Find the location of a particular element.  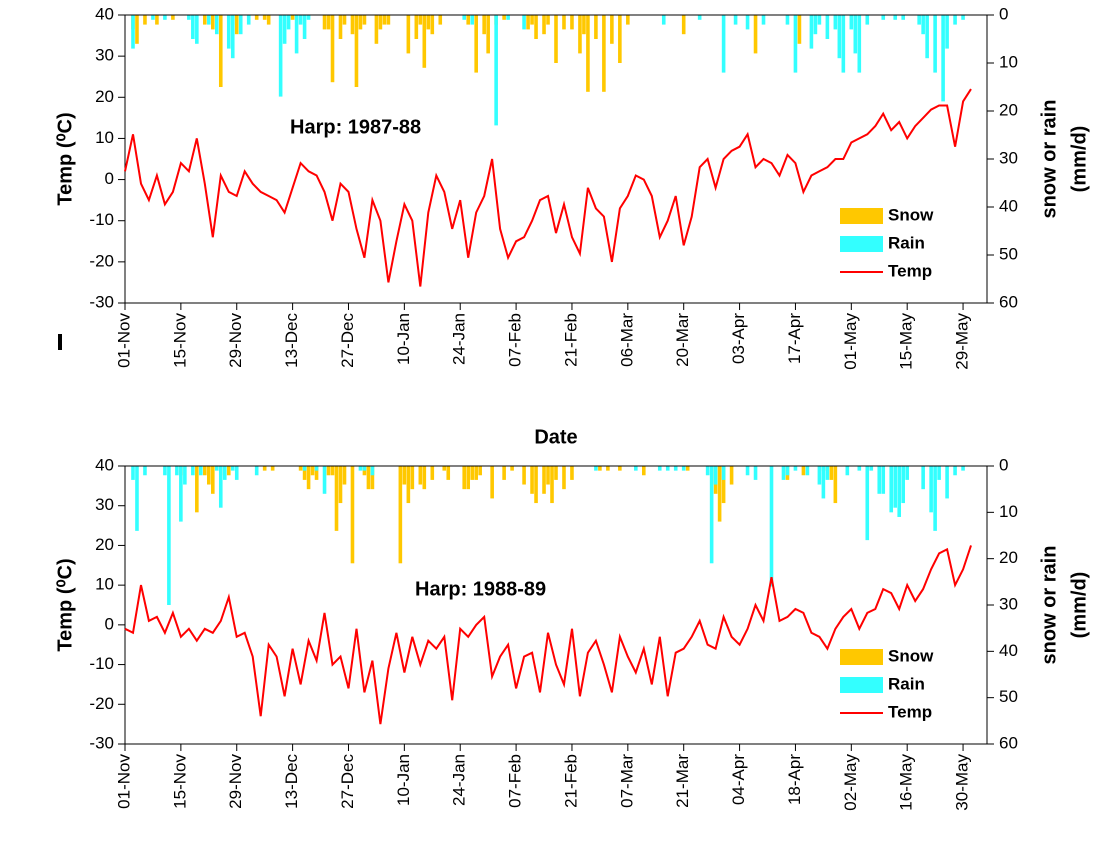

x-tick-label: 15-Nov is located at coordinates (179, 340).